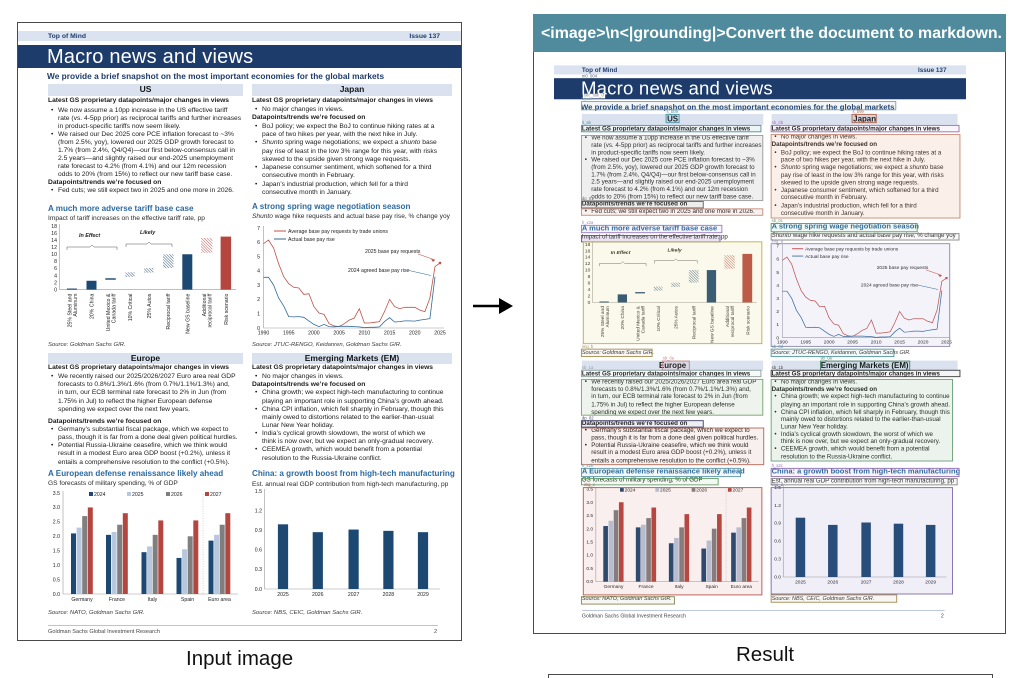 The height and width of the screenshot is (678, 1024). What do you see at coordinates (258, 315) in the screenshot?
I see `svg-text: 1` at bounding box center [258, 315].